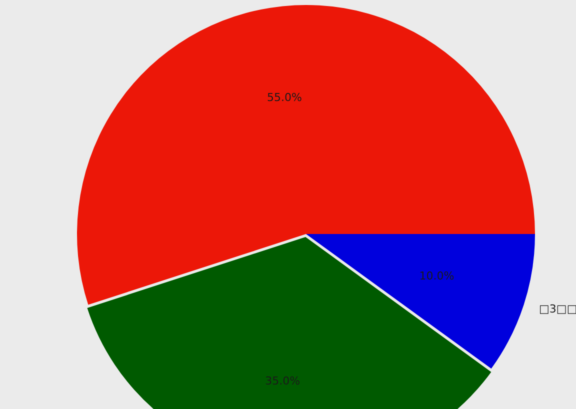 This screenshot has width=576, height=409. I want to click on data-label: 55.0%, so click(284, 97).